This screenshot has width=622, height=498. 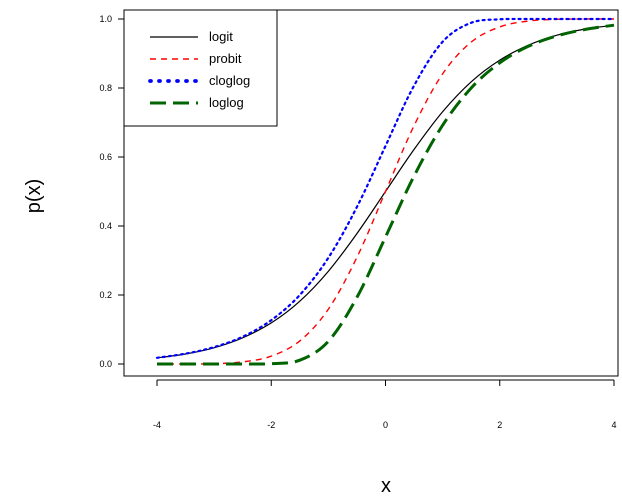 I want to click on y-tick-label: 0.2, so click(x=105, y=295).